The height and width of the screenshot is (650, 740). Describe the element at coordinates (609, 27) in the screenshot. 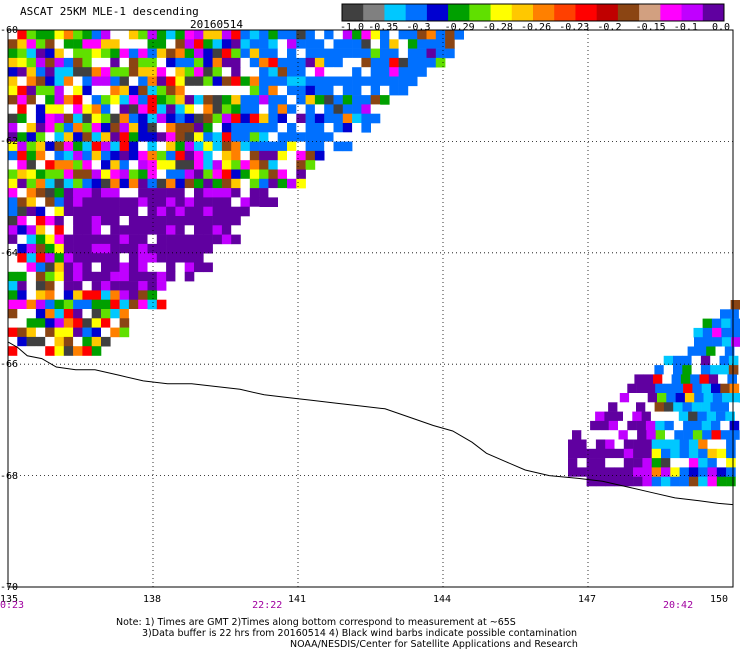

I see `legend-tick-label: -0.2` at that location.